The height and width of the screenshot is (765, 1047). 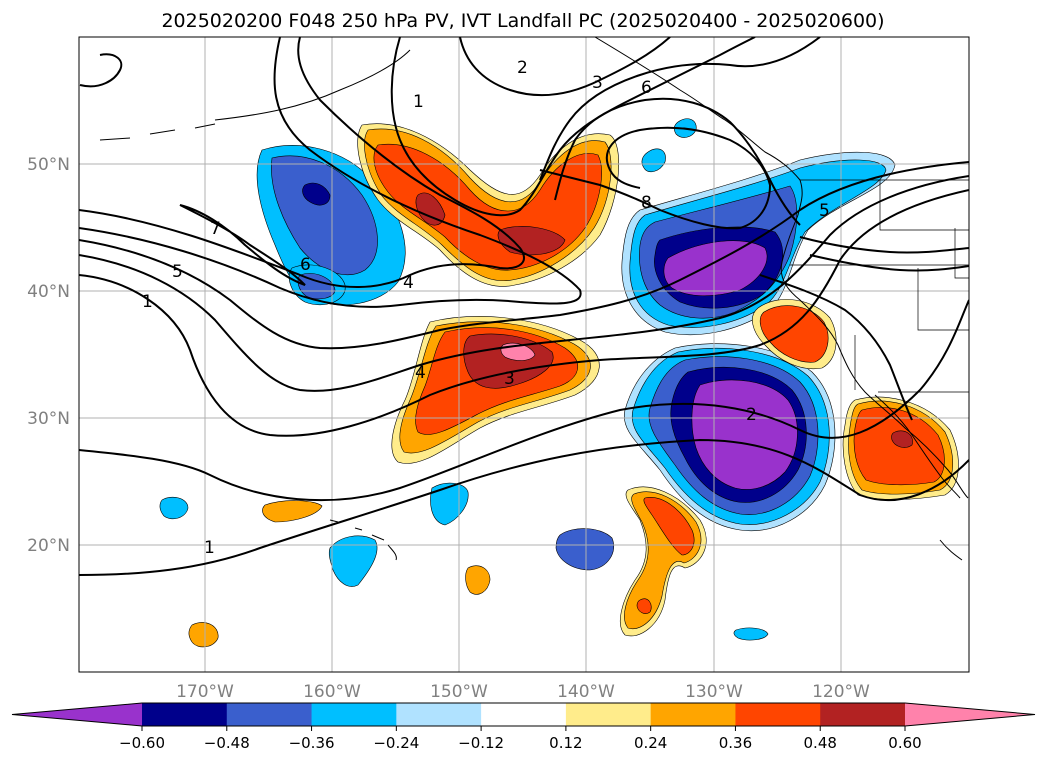 I want to click on colorbar-tick-label: −0.60, so click(x=142, y=743).